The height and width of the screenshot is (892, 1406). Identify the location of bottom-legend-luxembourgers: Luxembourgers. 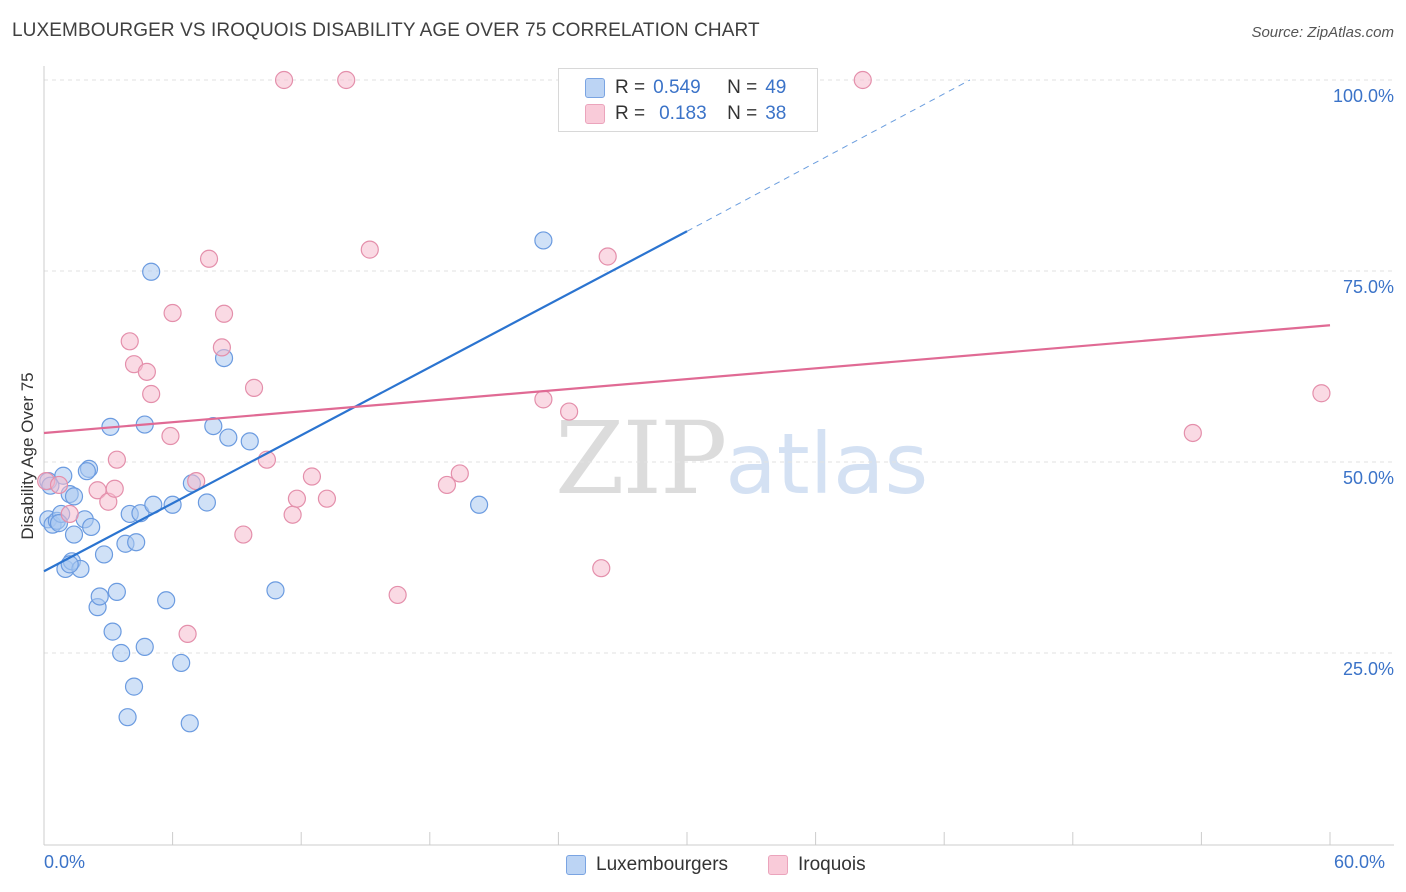
(647, 865).